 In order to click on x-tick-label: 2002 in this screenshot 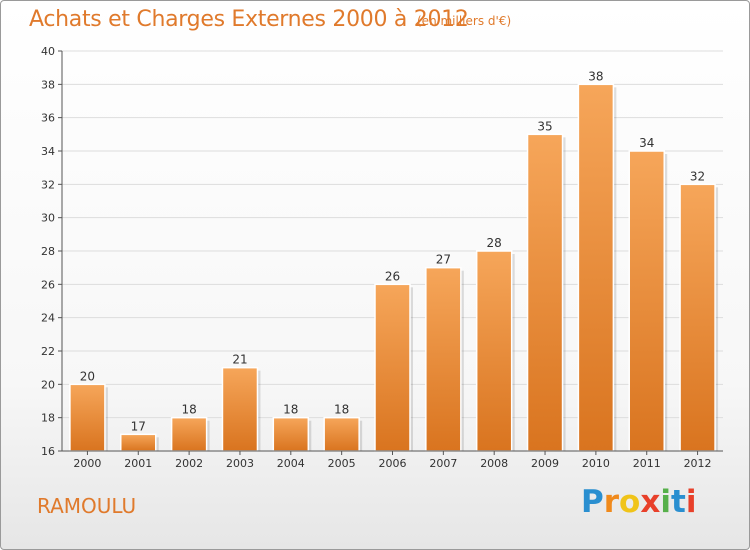, I will do `click(189, 463)`.